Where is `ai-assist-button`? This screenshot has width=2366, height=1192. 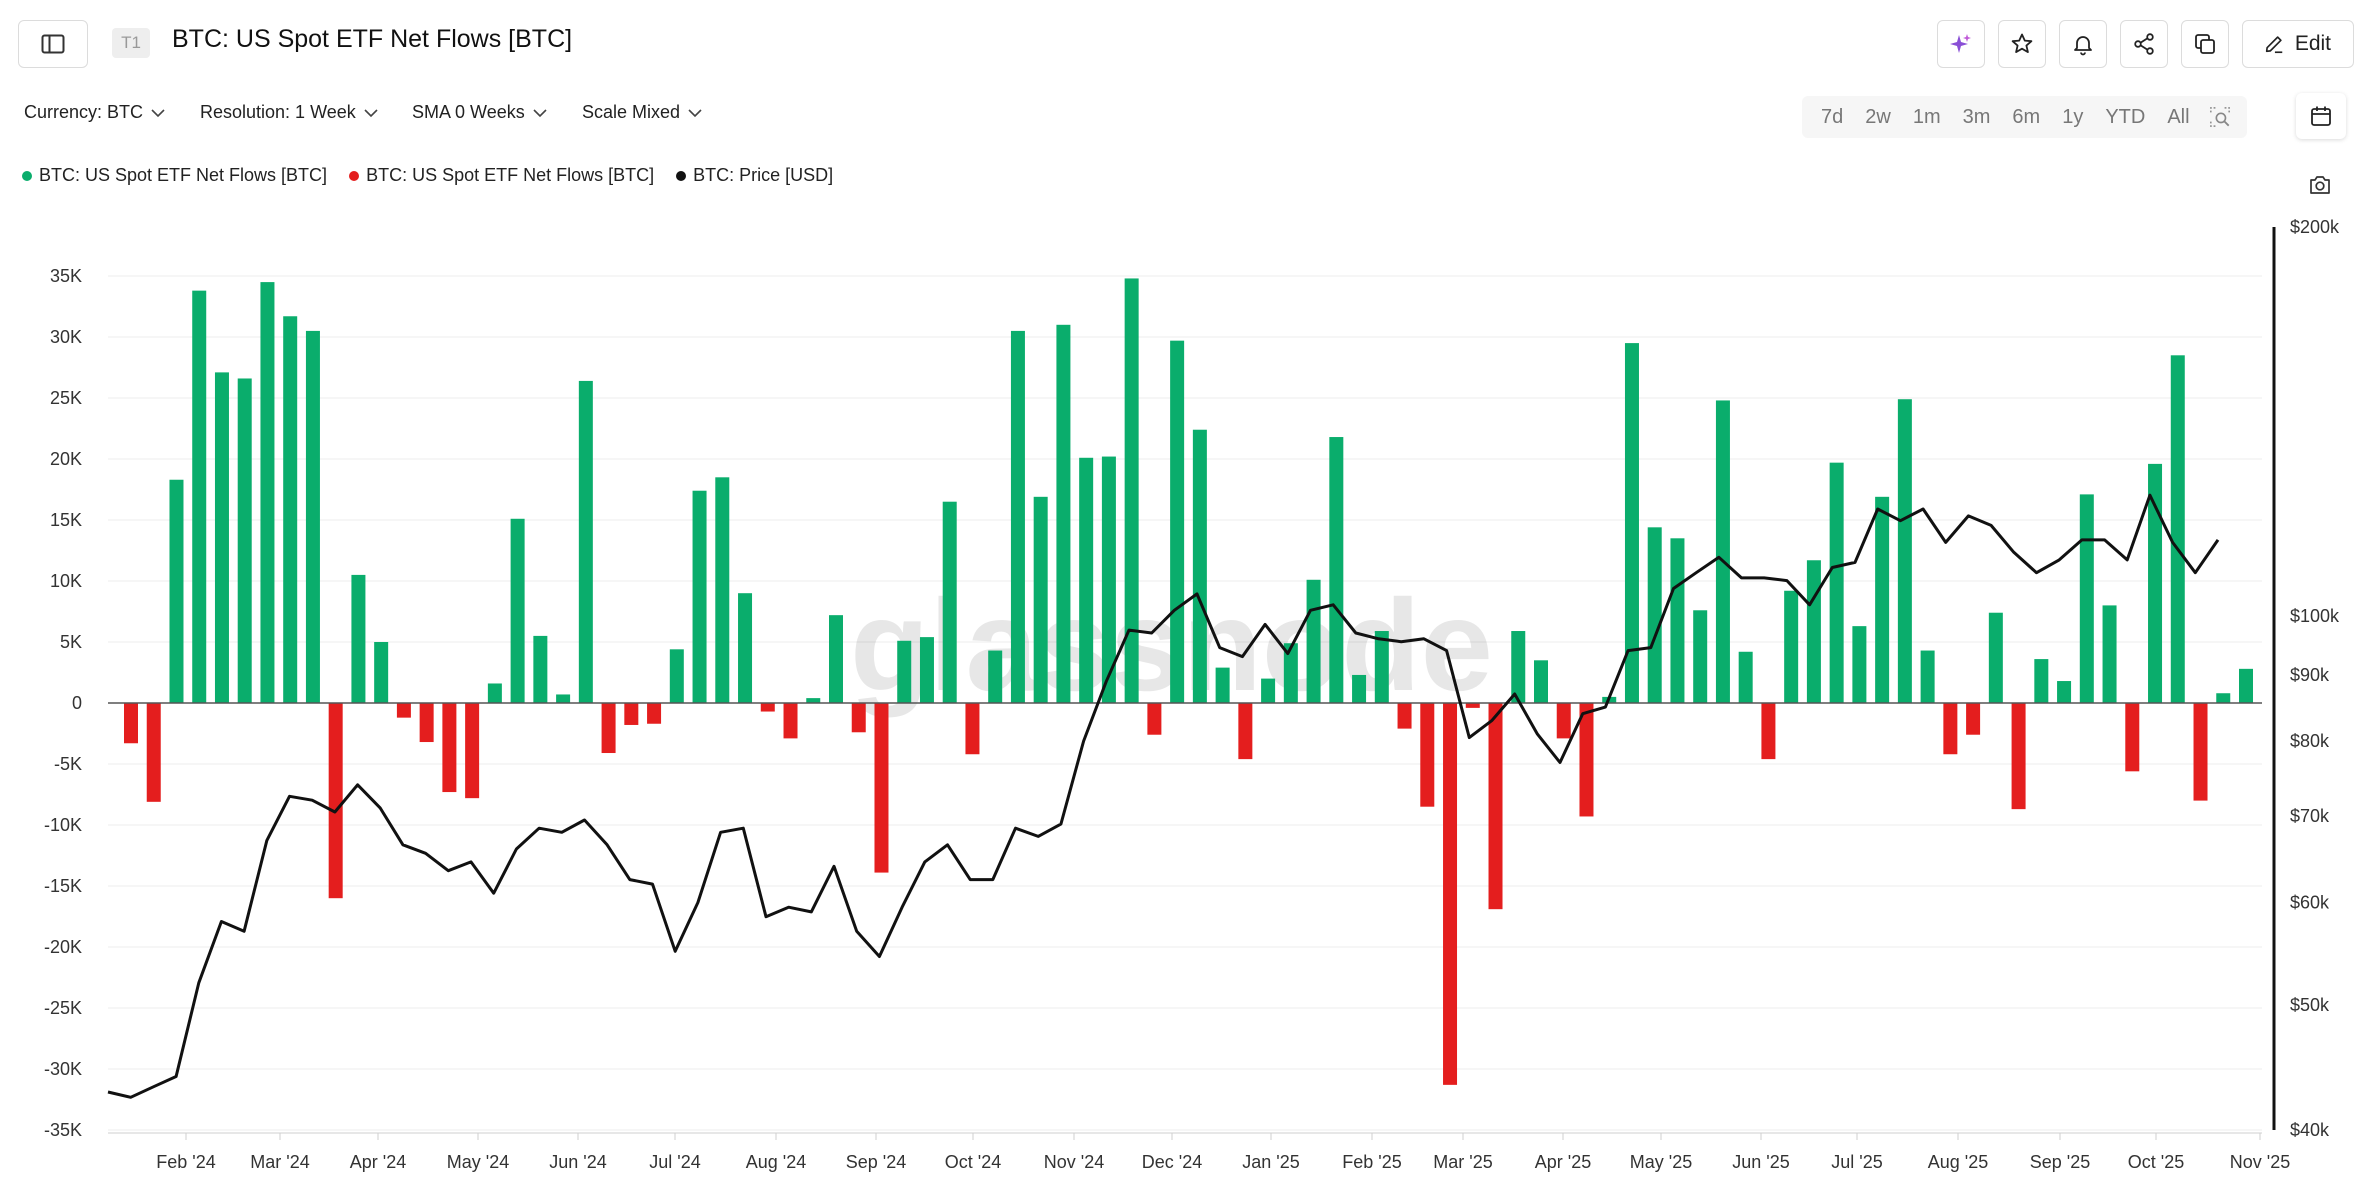 ai-assist-button is located at coordinates (1960, 44).